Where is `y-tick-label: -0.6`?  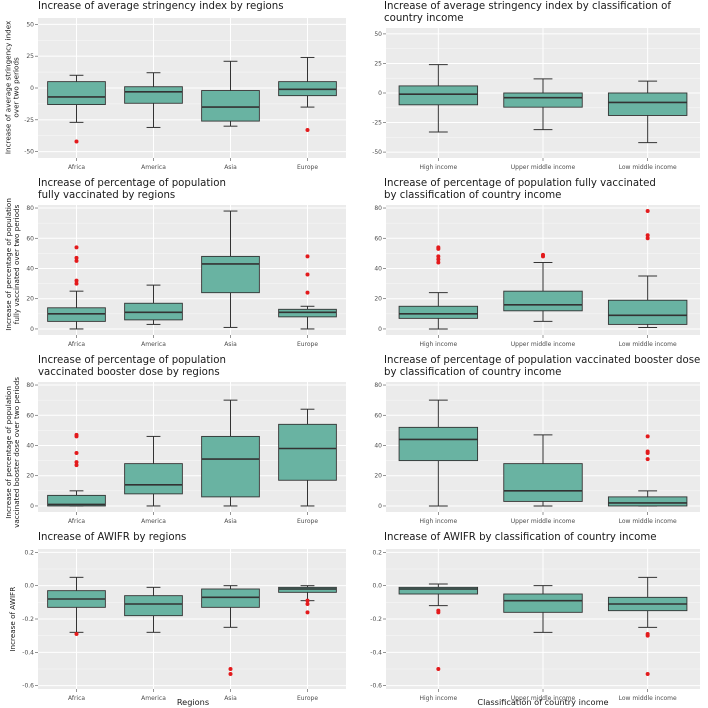 y-tick-label: -0.6 is located at coordinates (376, 686).